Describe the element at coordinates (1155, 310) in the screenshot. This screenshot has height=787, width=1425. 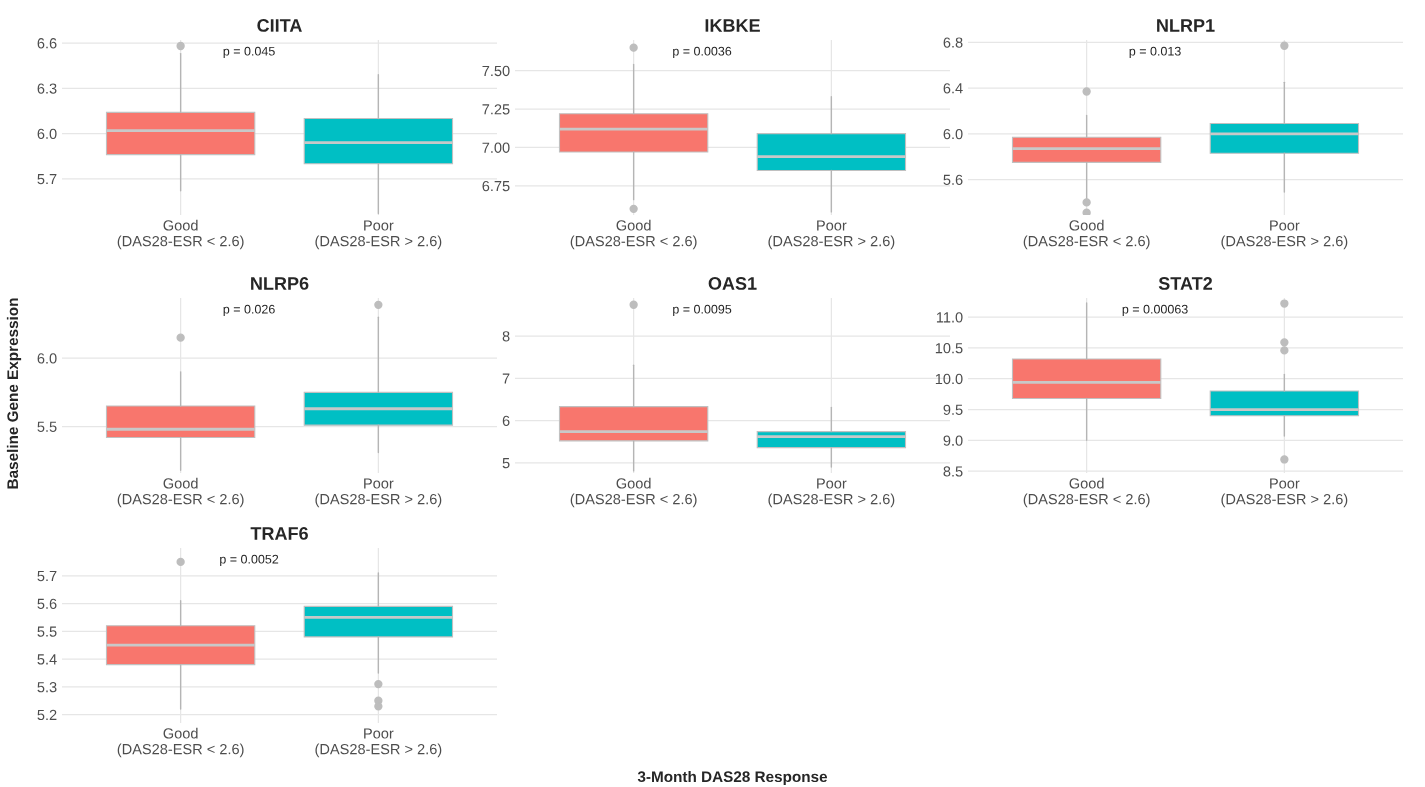
I see `annotation: p = 0.00063` at that location.